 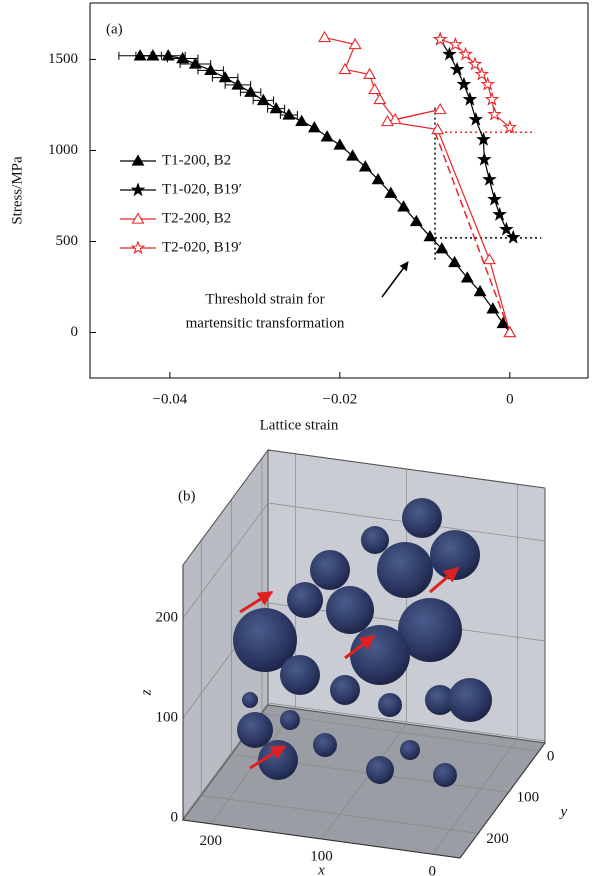 I want to click on guide-line, so click(x=472, y=232).